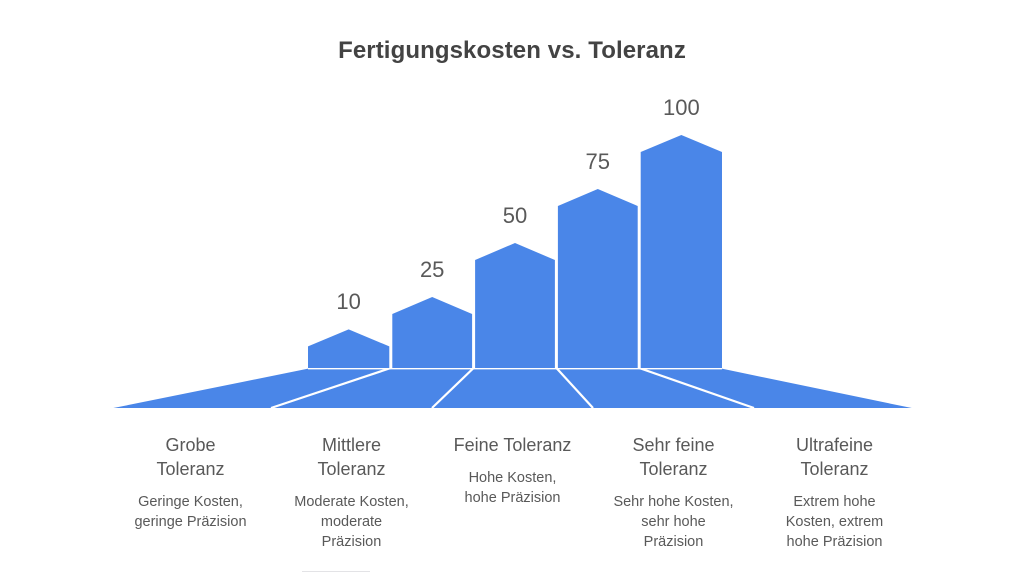 The height and width of the screenshot is (576, 1024). What do you see at coordinates (351, 457) in the screenshot?
I see `category-title-mittlere: Mittlere Toleranz` at bounding box center [351, 457].